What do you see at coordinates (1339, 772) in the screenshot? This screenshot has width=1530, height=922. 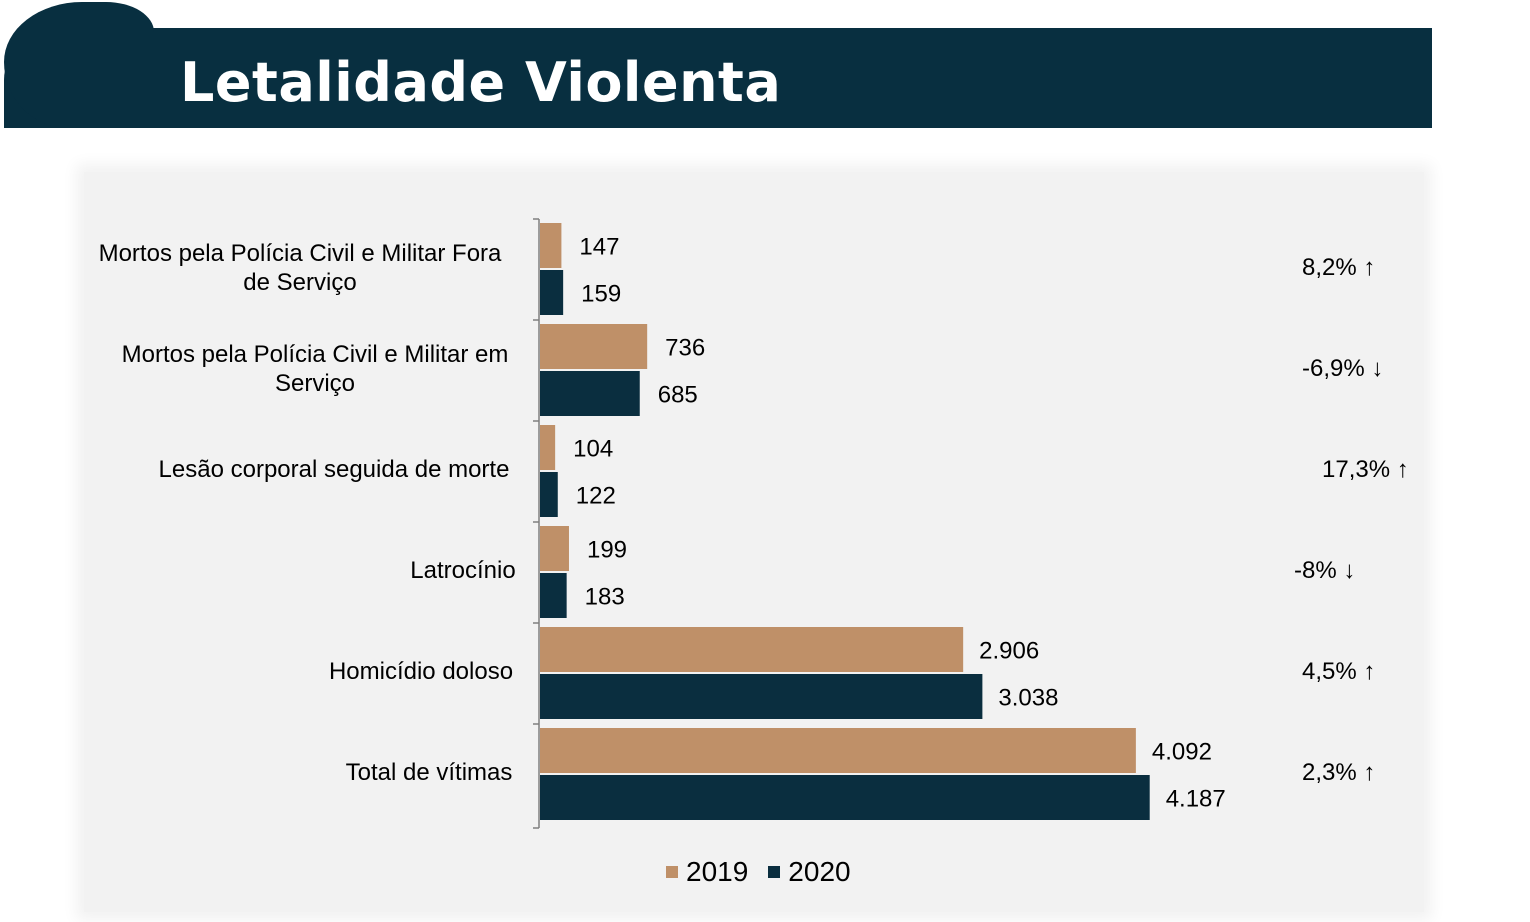 I see `change-label: 2,3% ↑` at bounding box center [1339, 772].